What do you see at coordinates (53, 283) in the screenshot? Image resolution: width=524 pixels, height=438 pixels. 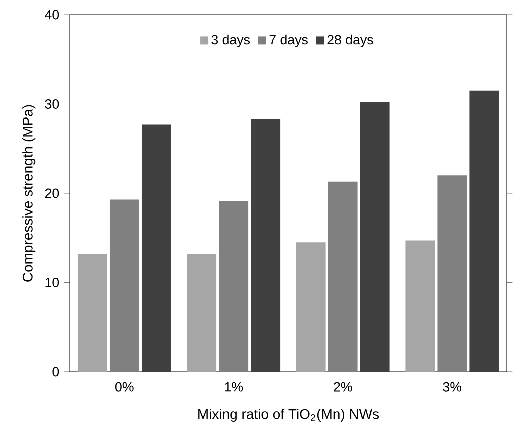 I see `y-tick-label: 10` at bounding box center [53, 283].